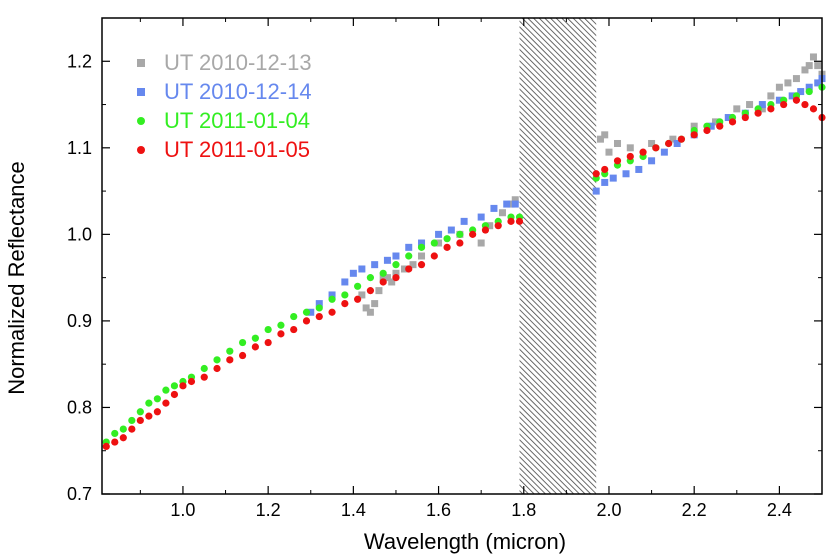  What do you see at coordinates (237, 149) in the screenshot?
I see `legend-label: UT 2011-01-05` at bounding box center [237, 149].